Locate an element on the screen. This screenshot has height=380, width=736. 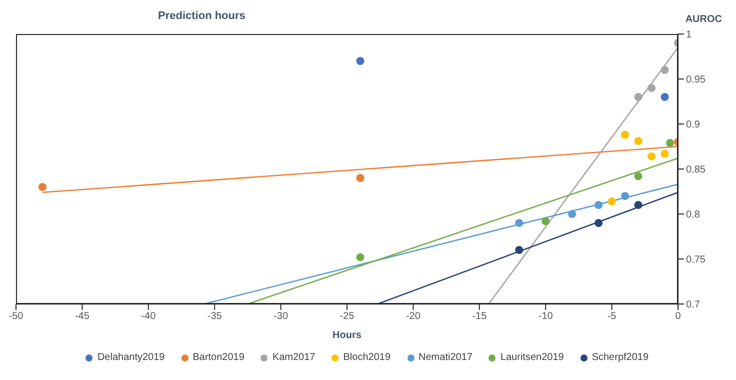
x-tick-label: 0 is located at coordinates (678, 316).